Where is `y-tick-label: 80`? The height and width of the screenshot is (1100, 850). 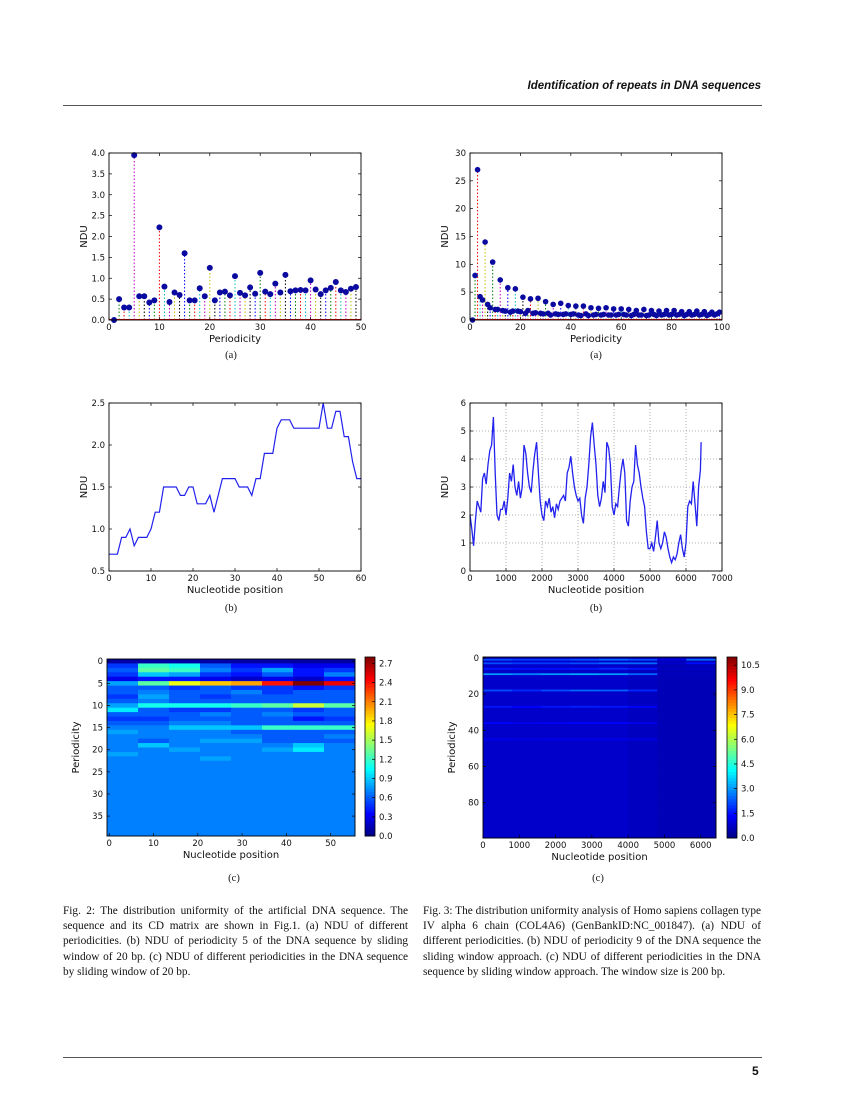 y-tick-label: 80 is located at coordinates (473, 804).